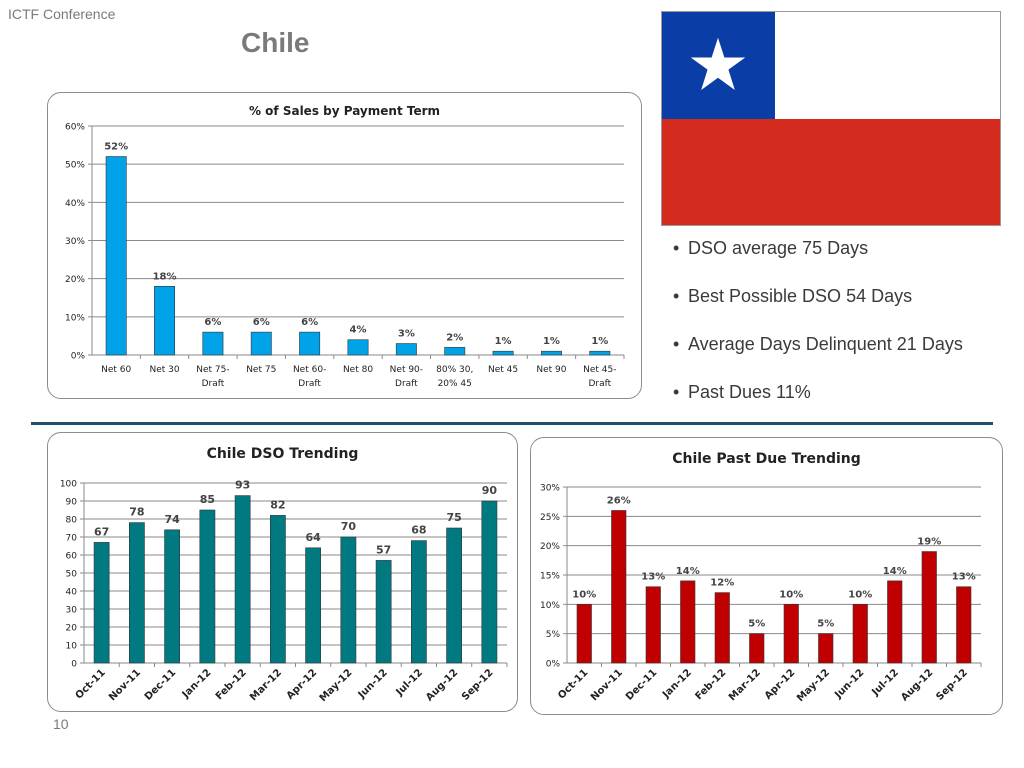 This screenshot has width=1024, height=768. Describe the element at coordinates (453, 517) in the screenshot. I see `data-label: 75` at that location.